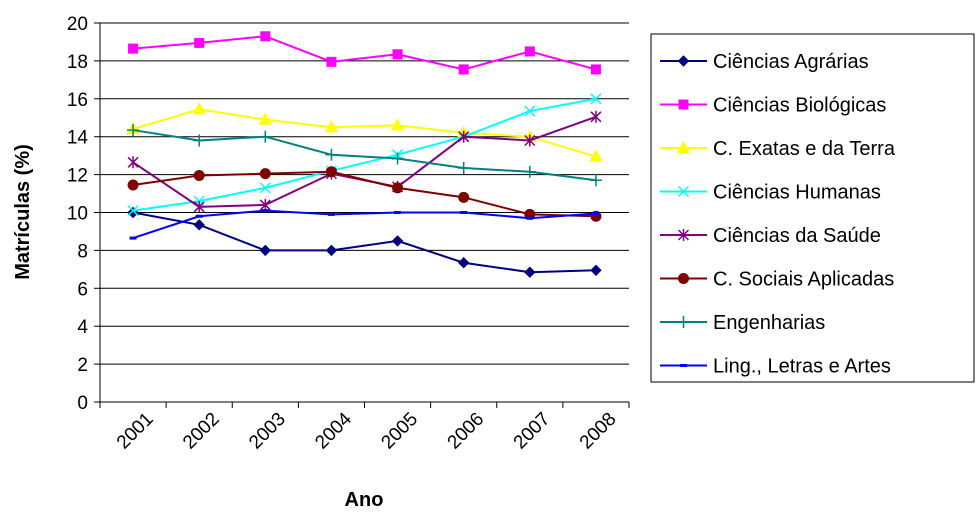  Describe the element at coordinates (82, 365) in the screenshot. I see `y-tick-label: 2` at that location.